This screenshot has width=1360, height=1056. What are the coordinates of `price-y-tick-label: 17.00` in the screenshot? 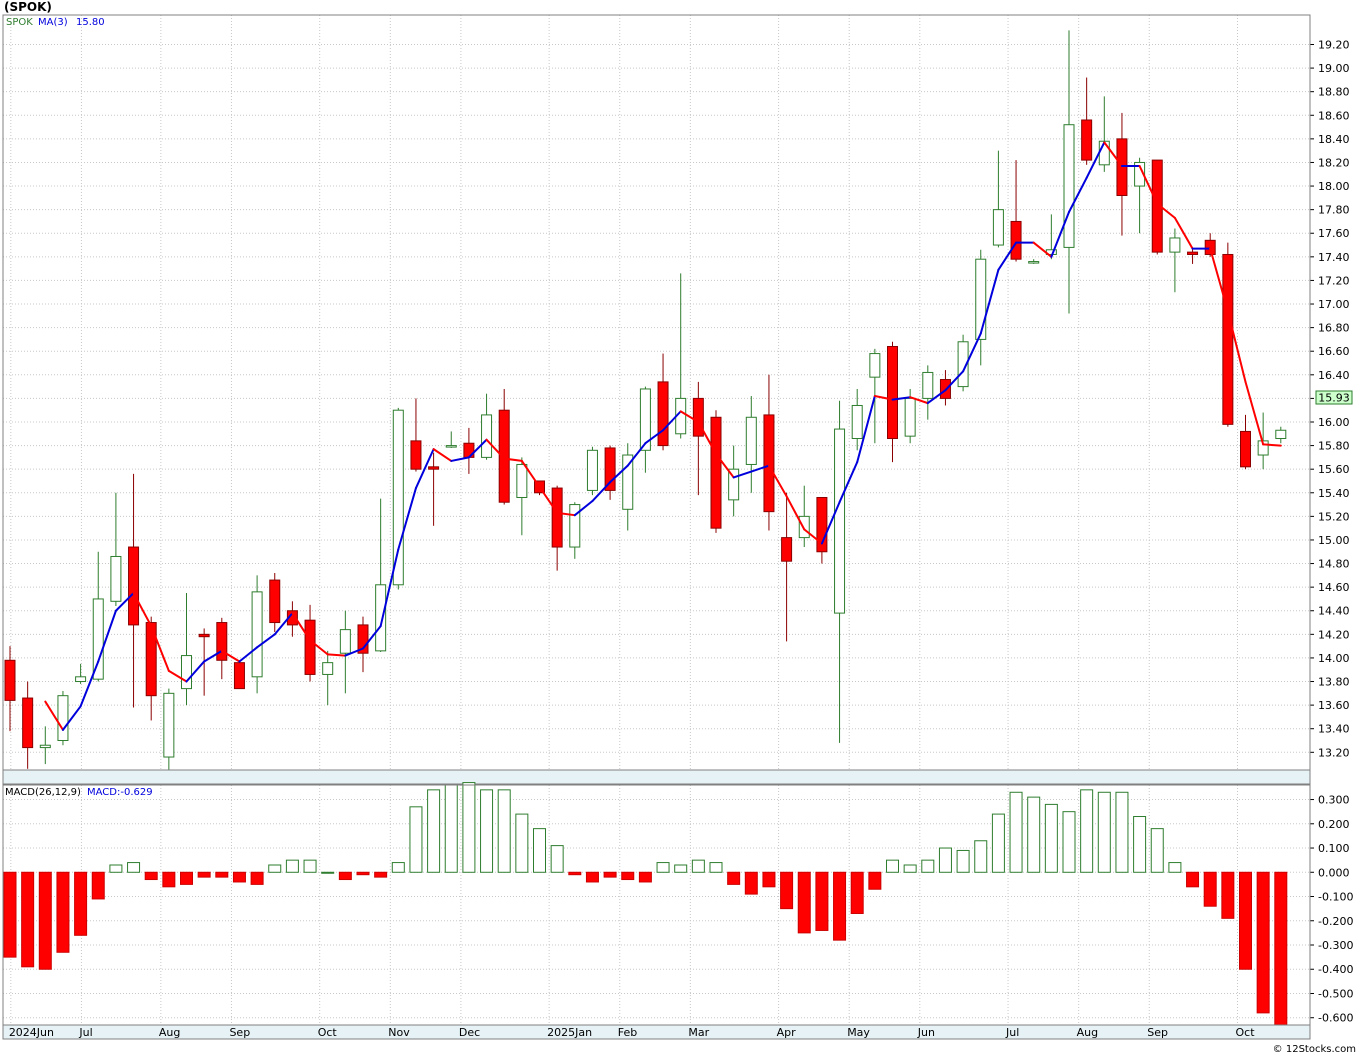 It's located at (1334, 304).